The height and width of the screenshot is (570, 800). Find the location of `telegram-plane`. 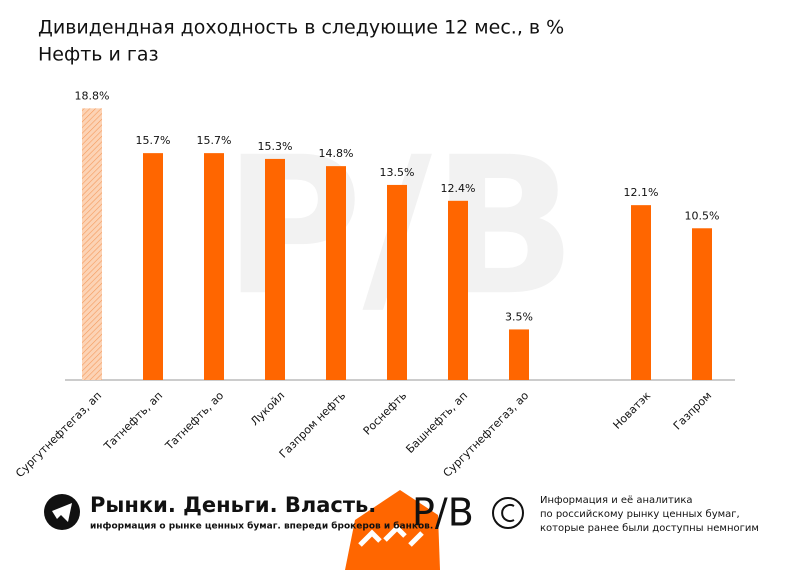

telegram-plane is located at coordinates (62, 512).